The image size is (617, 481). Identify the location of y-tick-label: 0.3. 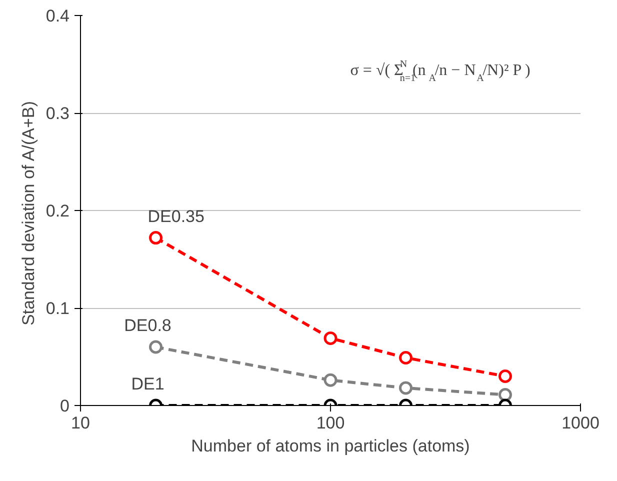
(58, 113).